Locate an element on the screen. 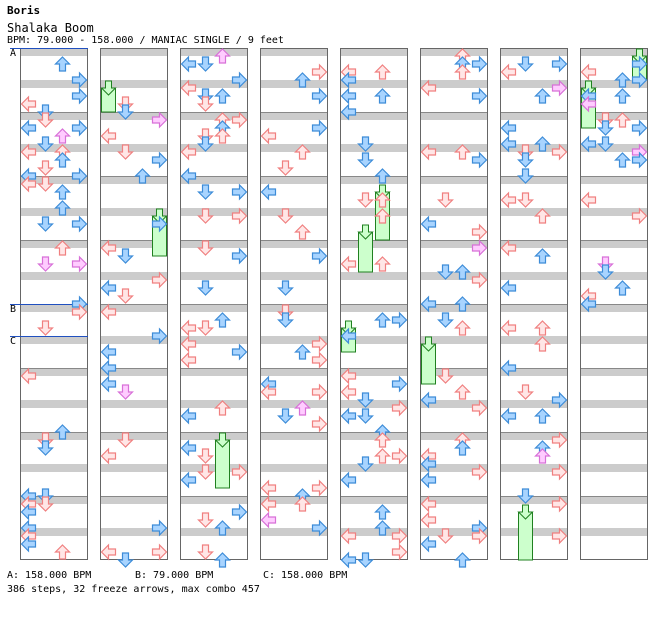 Image resolution: width=672 pixels, height=620 pixels. artist-name: Boris is located at coordinates (24, 10).